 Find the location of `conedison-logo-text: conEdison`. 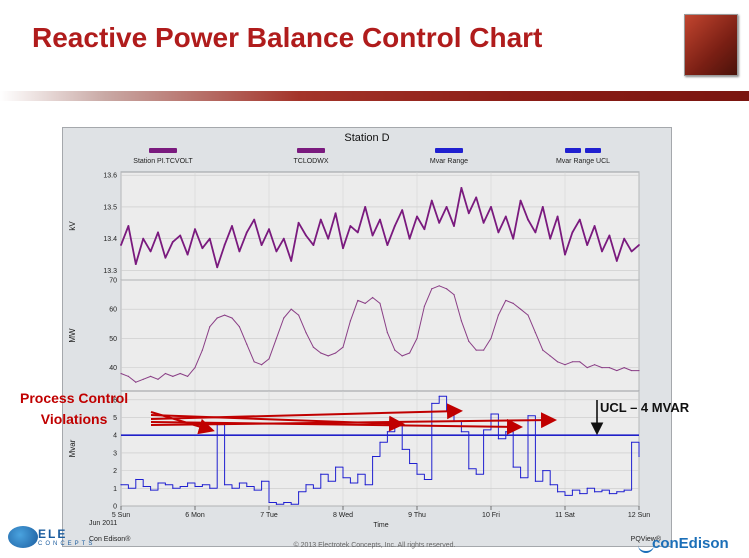

conedison-logo-text: conEdison is located at coordinates (690, 543).